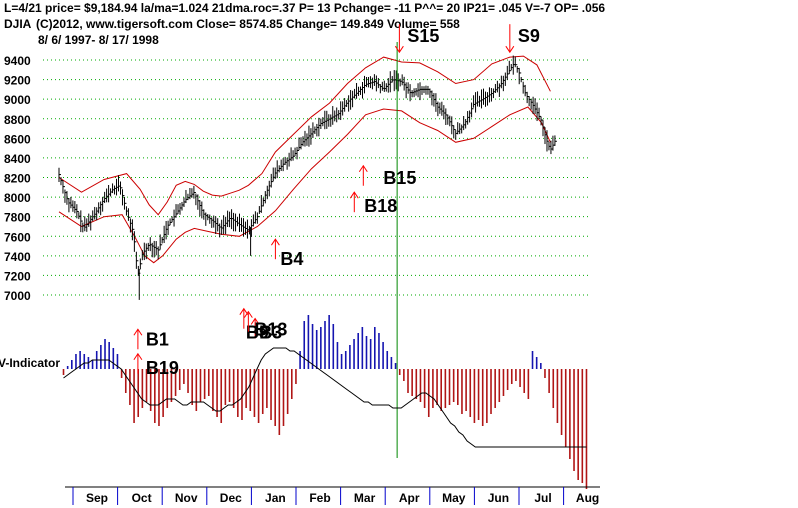 The width and height of the screenshot is (798, 508). I want to click on signal-label: B3, so click(270, 333).